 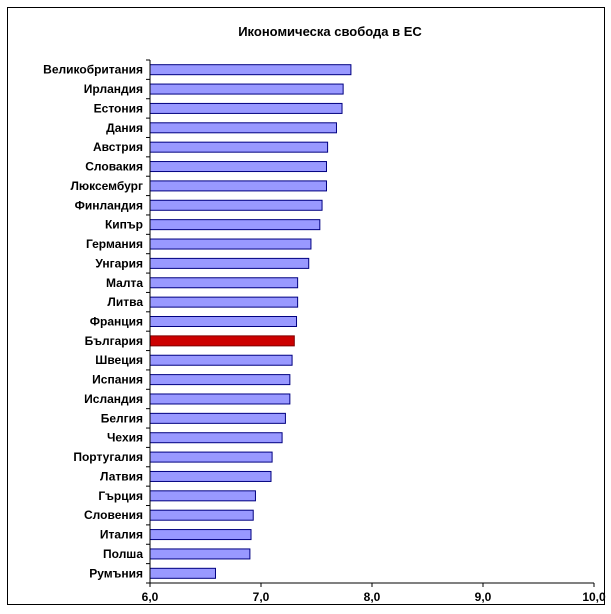 I want to click on category-label: Латвия, so click(x=121, y=476).